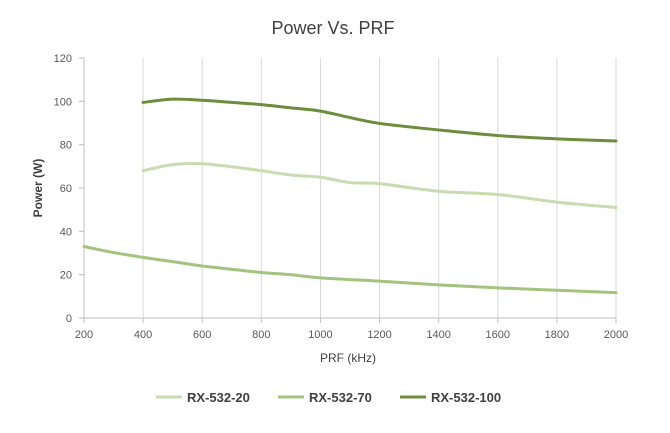  I want to click on x-tick-label: 400, so click(143, 335).